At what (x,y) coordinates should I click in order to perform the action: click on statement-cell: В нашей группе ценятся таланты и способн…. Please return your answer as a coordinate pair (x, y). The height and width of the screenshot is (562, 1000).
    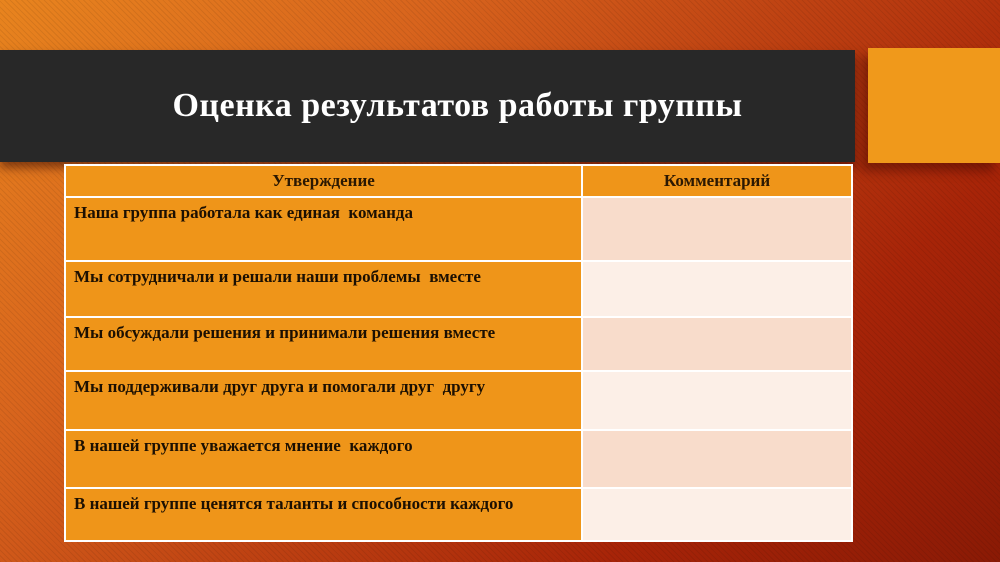
    Looking at the image, I should click on (323, 514).